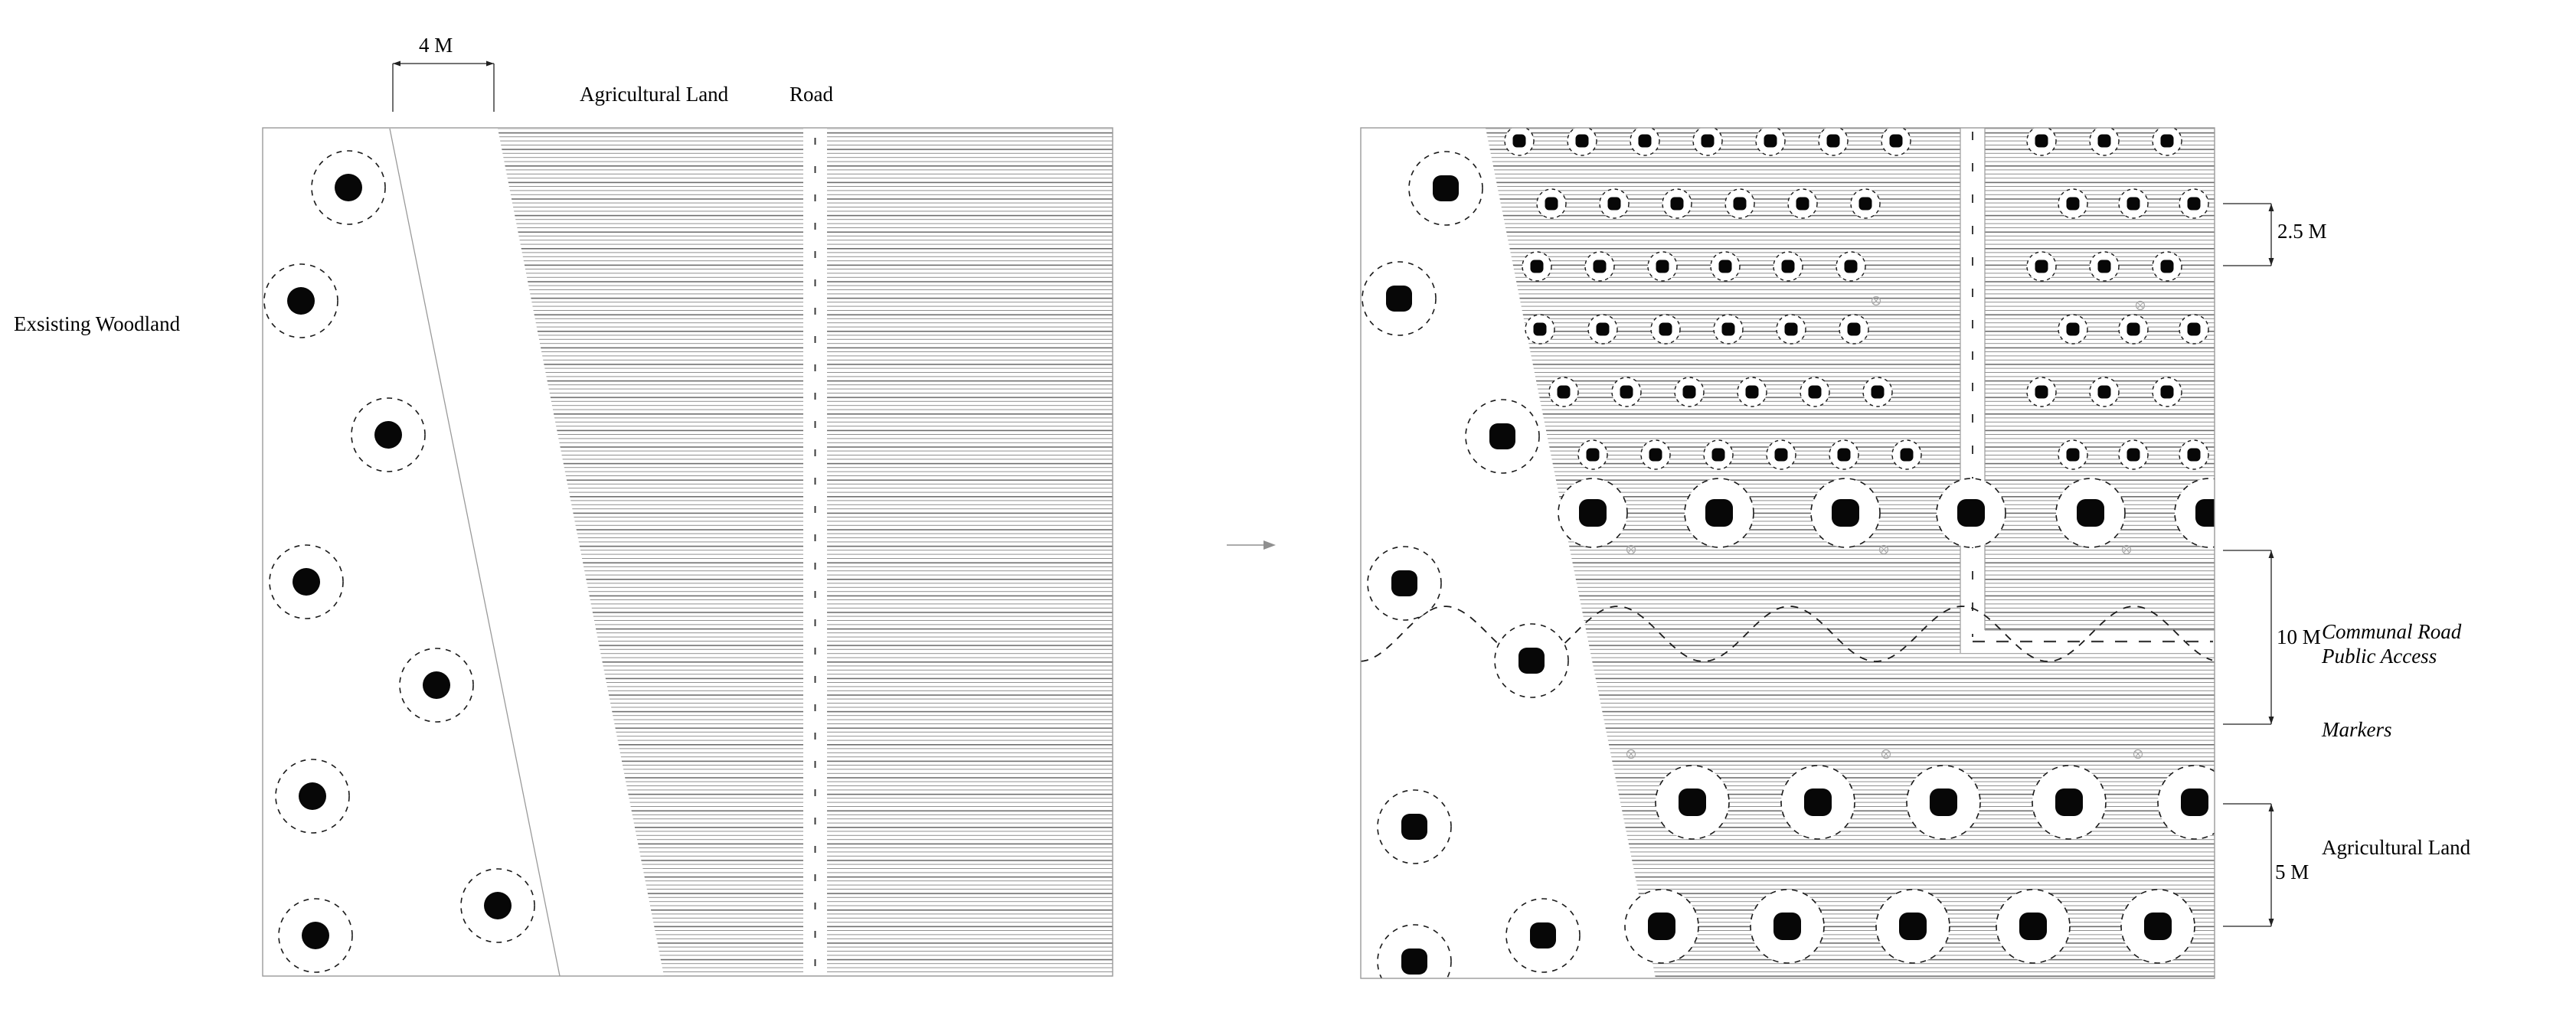  I want to click on dim-arrow-down, so click(2271, 262).